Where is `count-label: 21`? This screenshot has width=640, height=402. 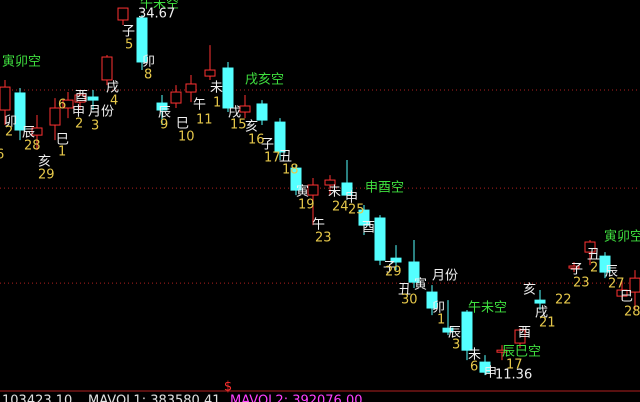
count-label: 21 is located at coordinates (547, 323).